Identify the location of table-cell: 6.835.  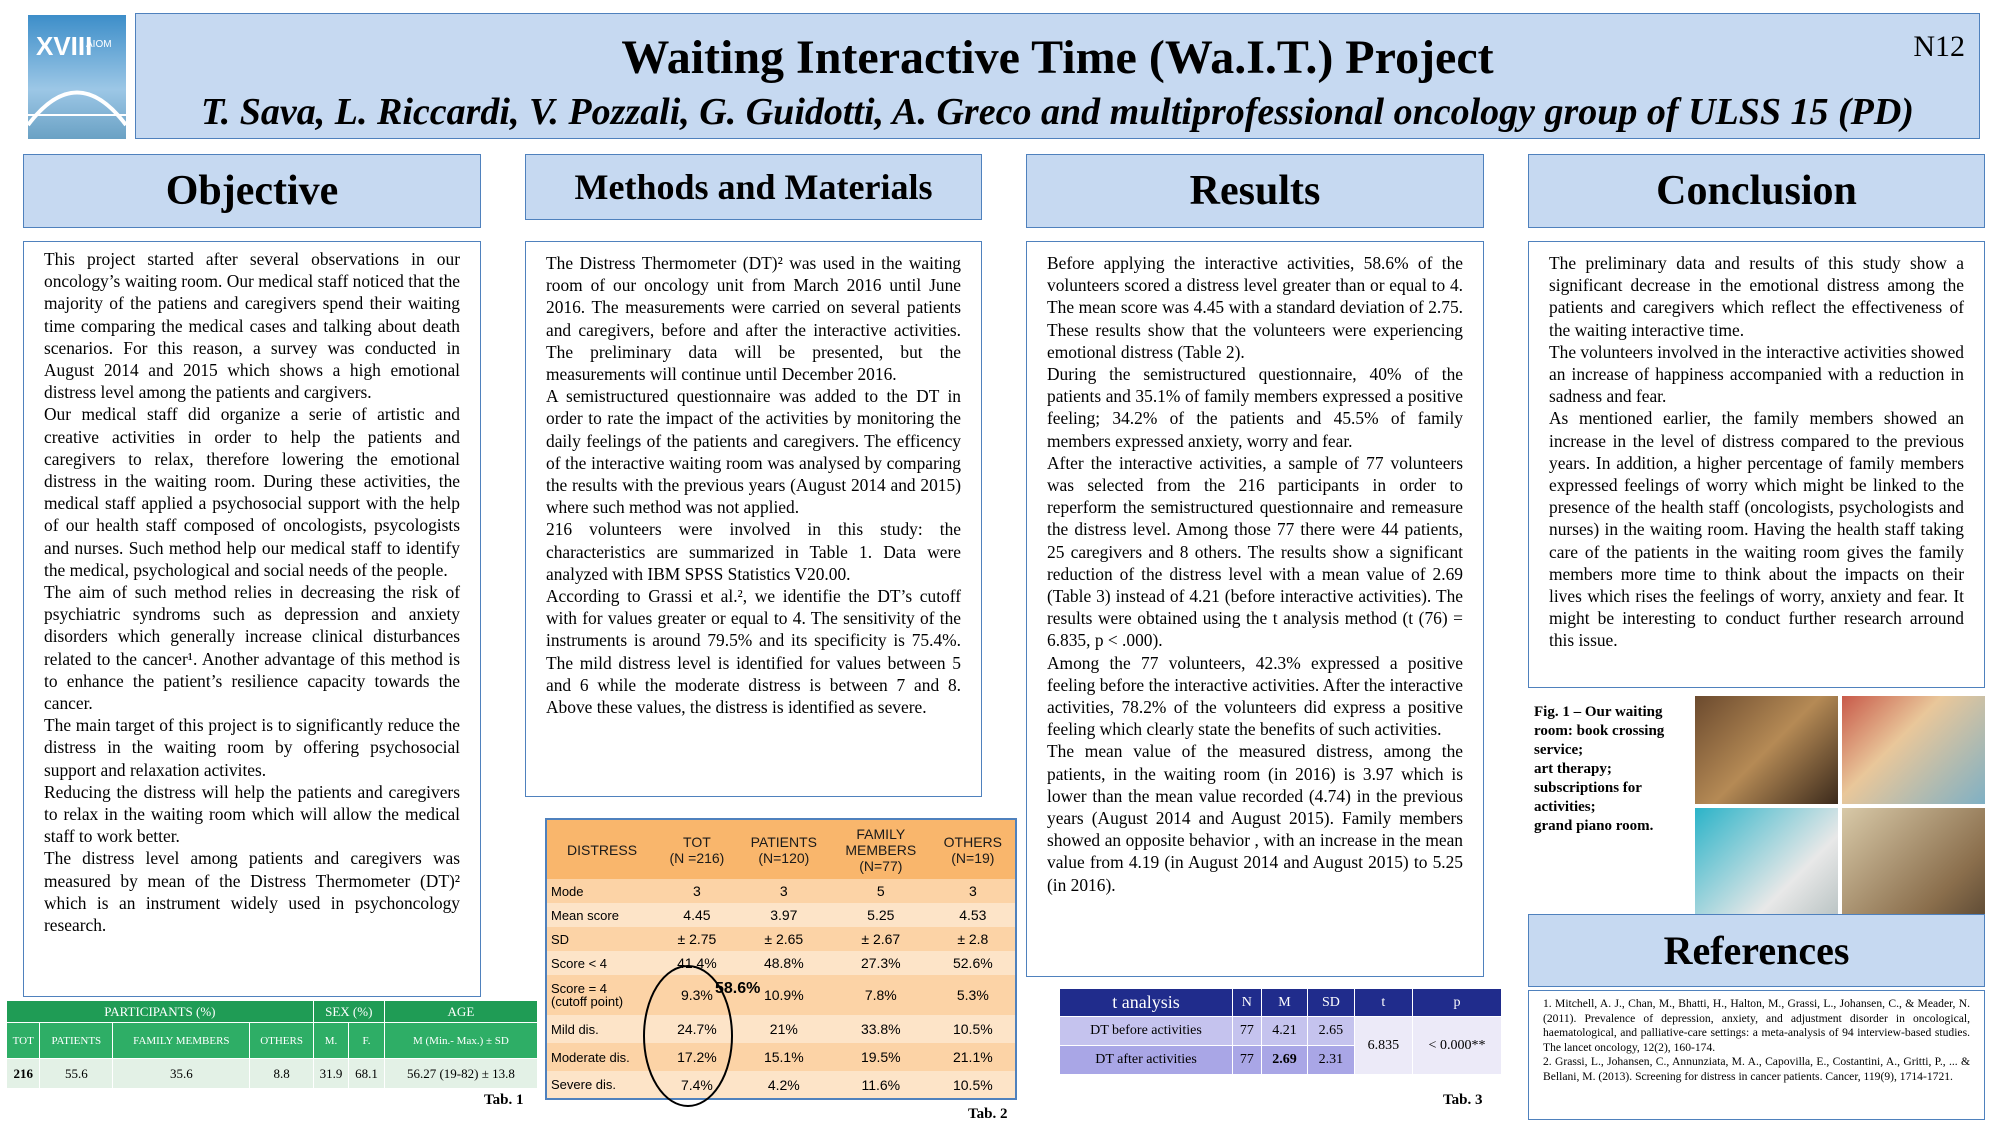
(1383, 1045).